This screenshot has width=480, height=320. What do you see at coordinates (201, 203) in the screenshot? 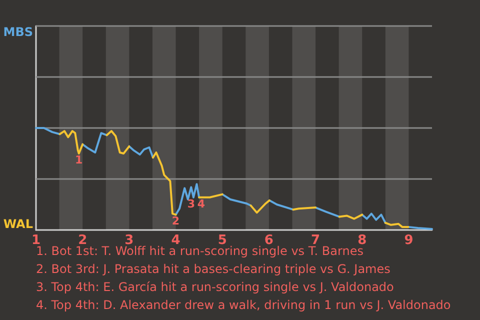
I see `annotation: 4` at bounding box center [201, 203].